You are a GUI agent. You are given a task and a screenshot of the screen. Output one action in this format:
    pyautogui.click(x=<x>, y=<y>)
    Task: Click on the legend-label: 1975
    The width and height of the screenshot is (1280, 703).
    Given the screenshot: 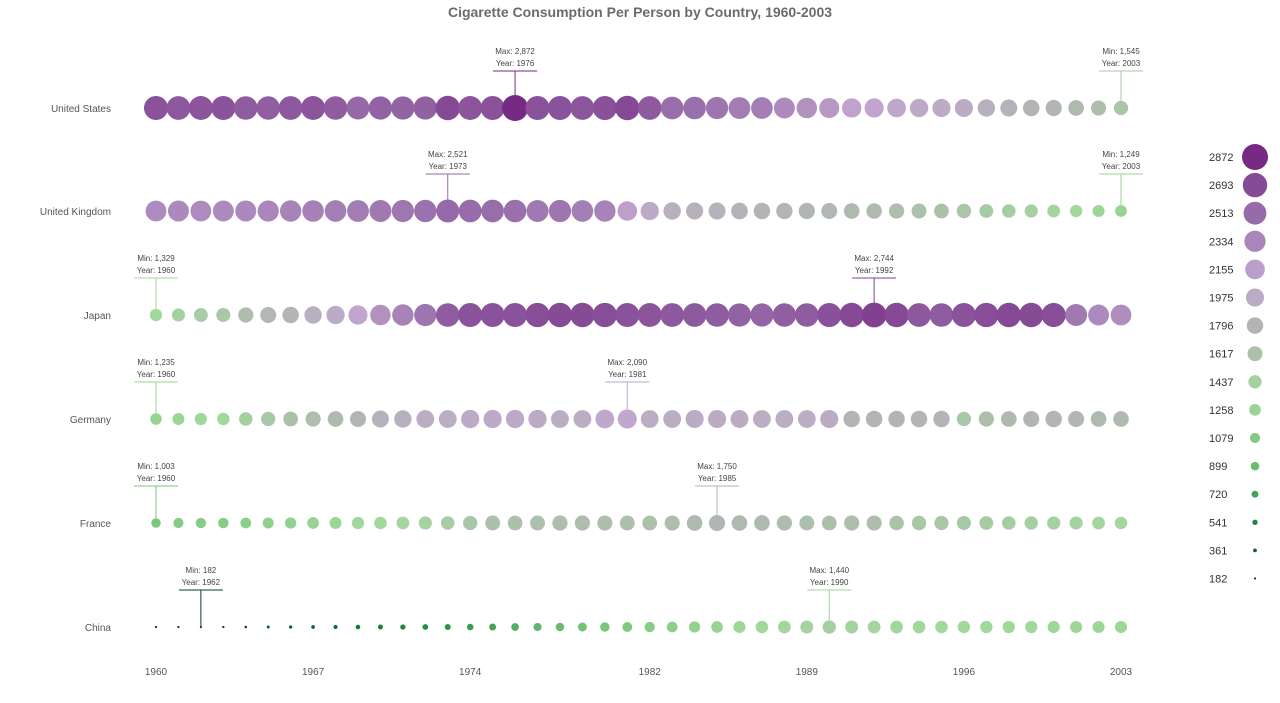 What is the action you would take?
    pyautogui.click(x=1221, y=299)
    